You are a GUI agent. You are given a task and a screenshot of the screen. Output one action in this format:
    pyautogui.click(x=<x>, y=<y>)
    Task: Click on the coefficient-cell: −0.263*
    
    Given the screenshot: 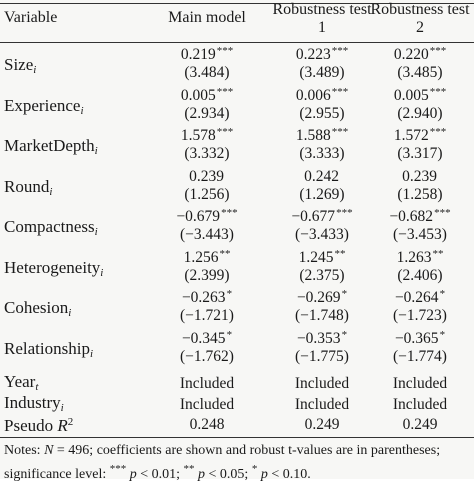 What is the action you would take?
    pyautogui.click(x=207, y=297)
    